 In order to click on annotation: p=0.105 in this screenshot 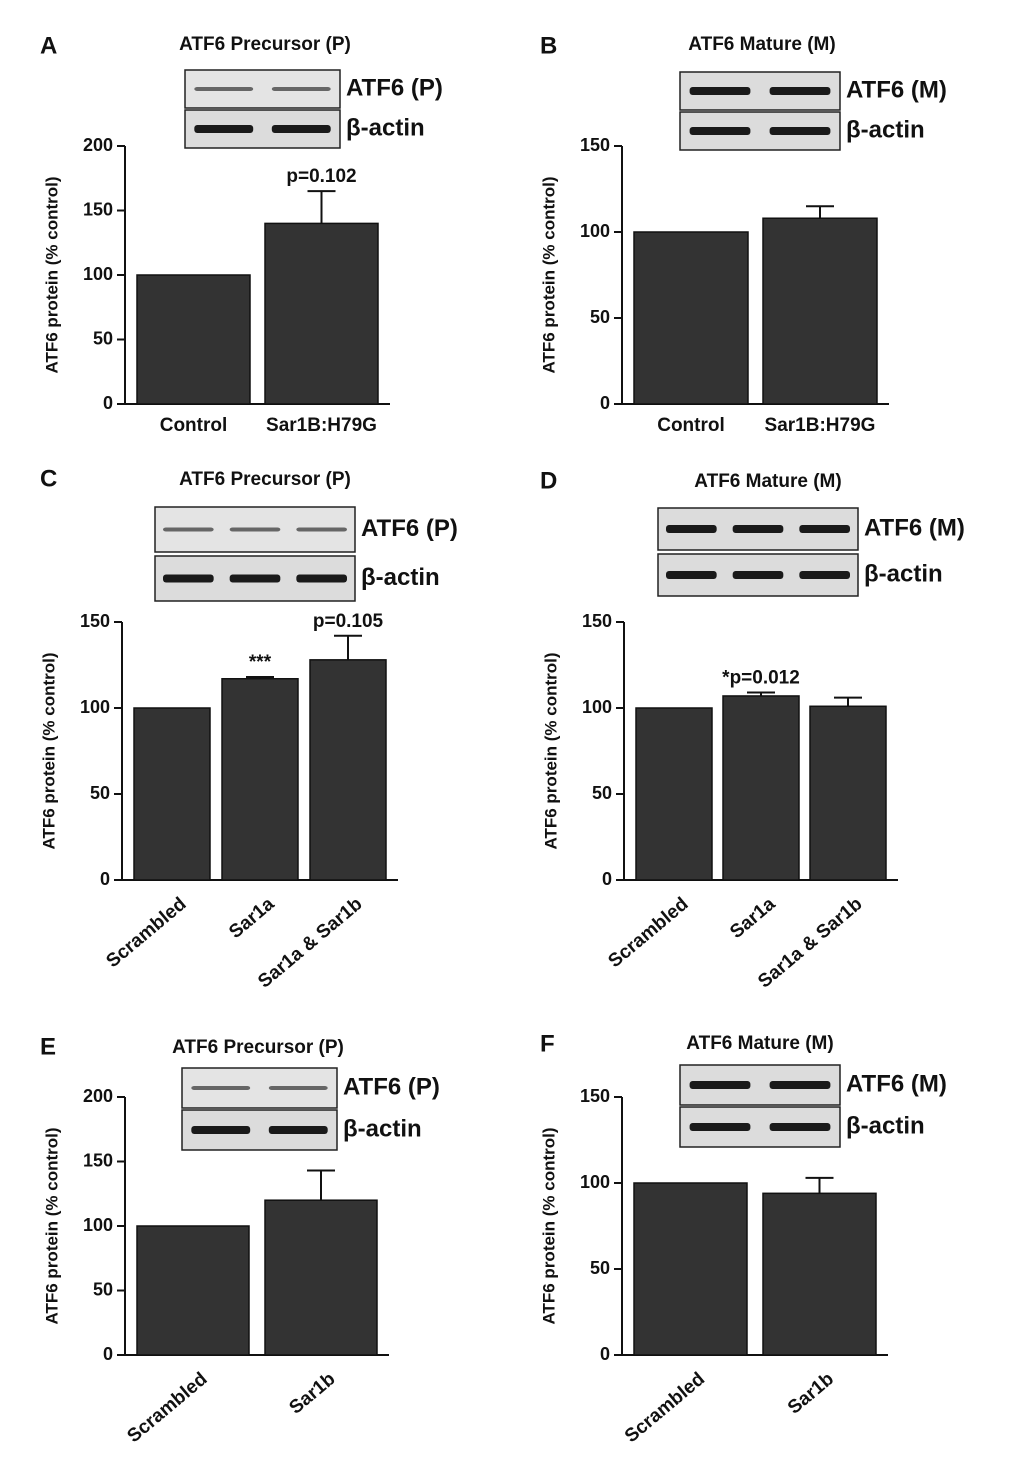, I will do `click(348, 621)`.